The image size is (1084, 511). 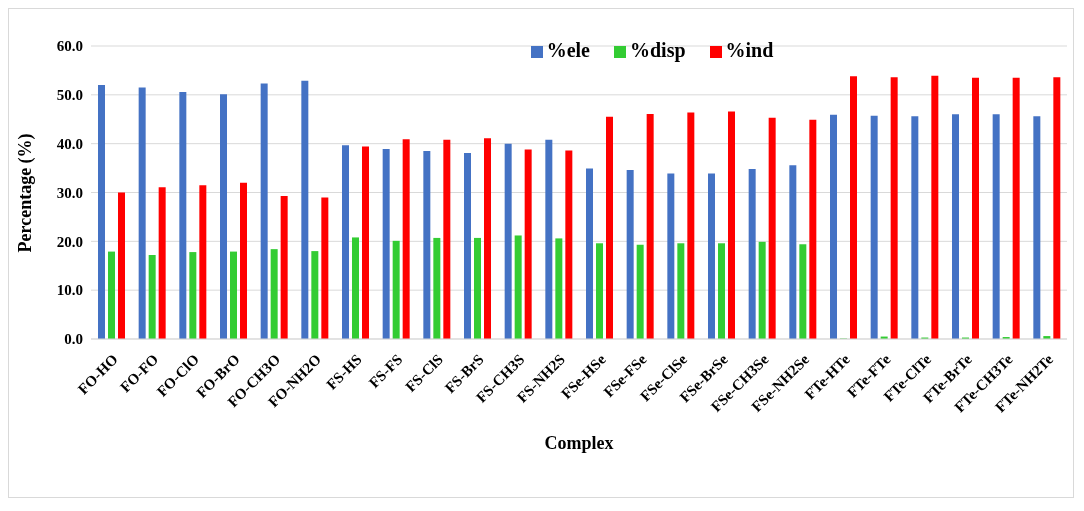 I want to click on legend-label: %ele, so click(x=568, y=50).